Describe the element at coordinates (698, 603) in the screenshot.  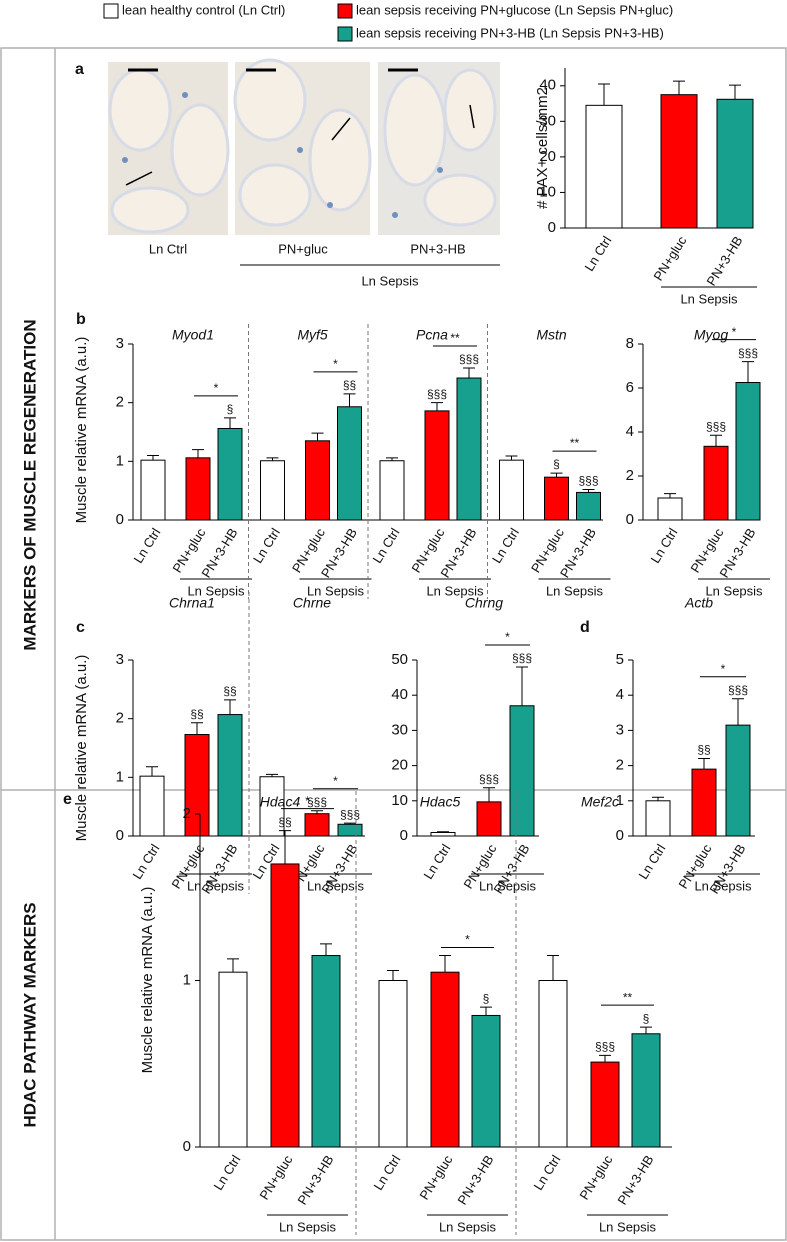
I see `facet-title: Actb` at that location.